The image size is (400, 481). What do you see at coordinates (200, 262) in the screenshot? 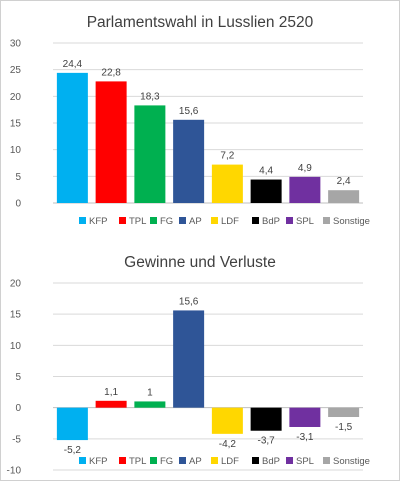
I see `chart-title: Gewinne und Verluste` at bounding box center [200, 262].